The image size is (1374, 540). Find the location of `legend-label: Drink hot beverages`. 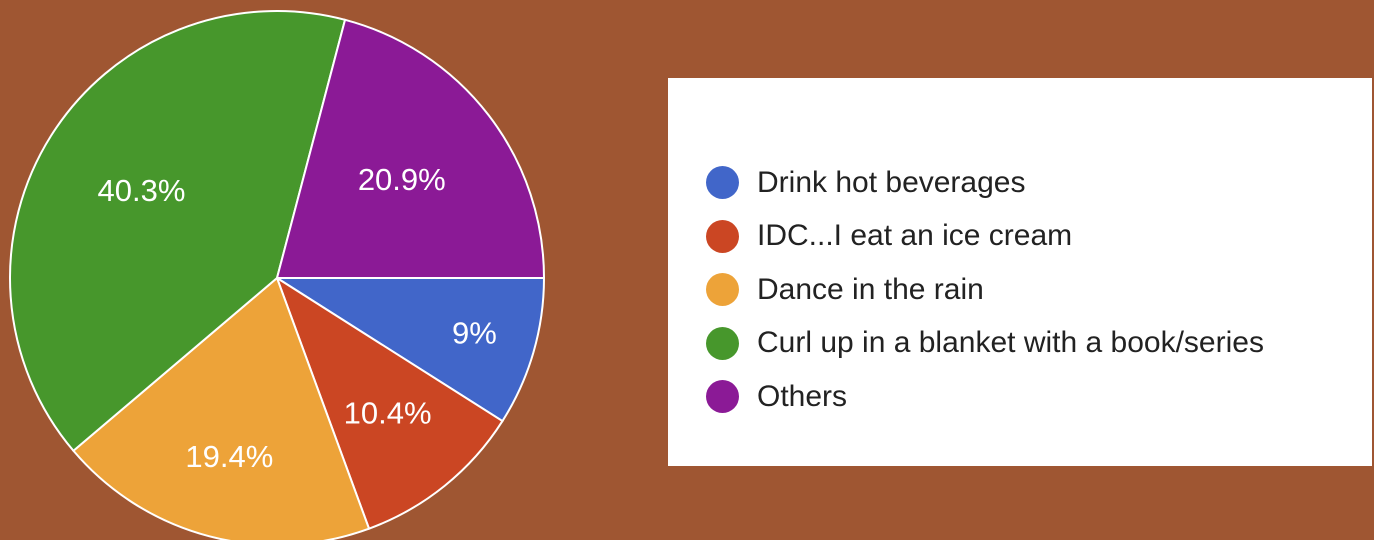

legend-label: Drink hot beverages is located at coordinates (891, 182).